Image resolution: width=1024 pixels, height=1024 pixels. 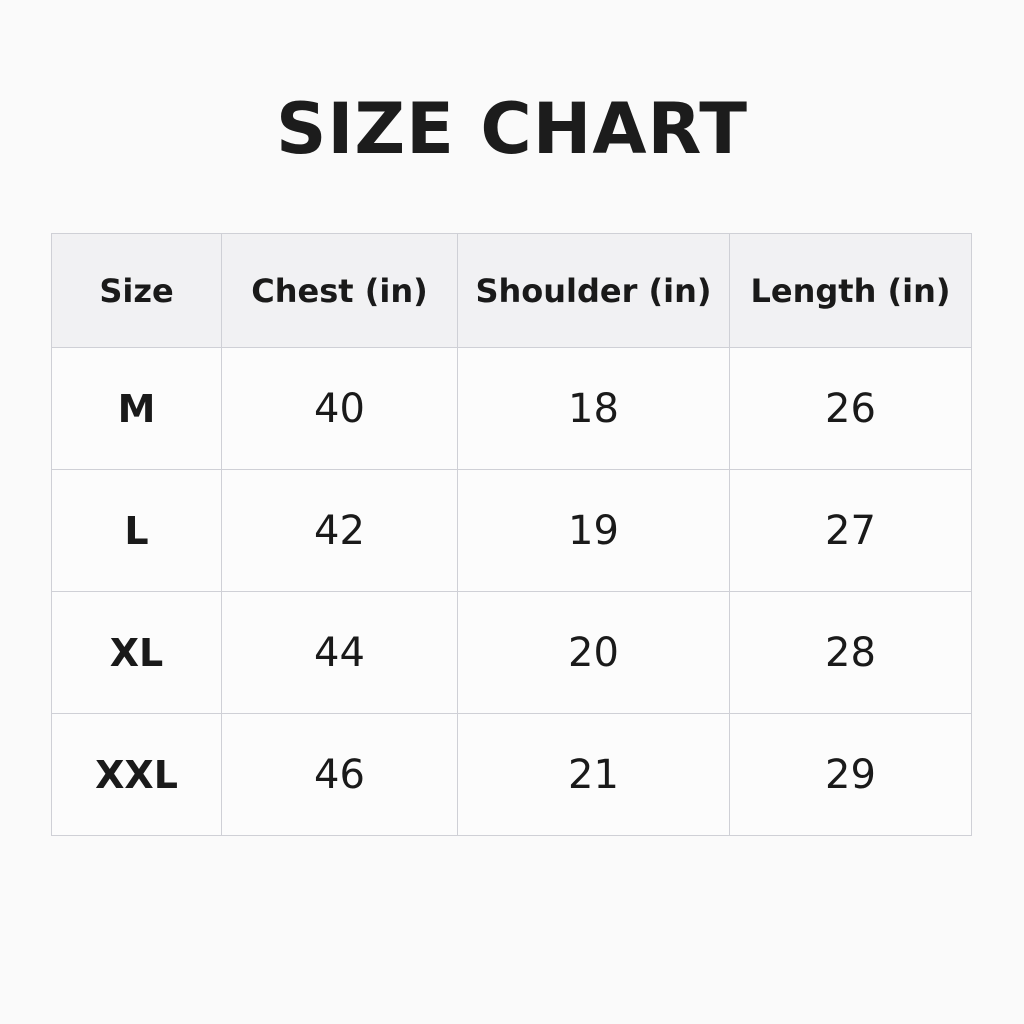 What do you see at coordinates (339, 652) in the screenshot?
I see `cell-chest: 44` at bounding box center [339, 652].